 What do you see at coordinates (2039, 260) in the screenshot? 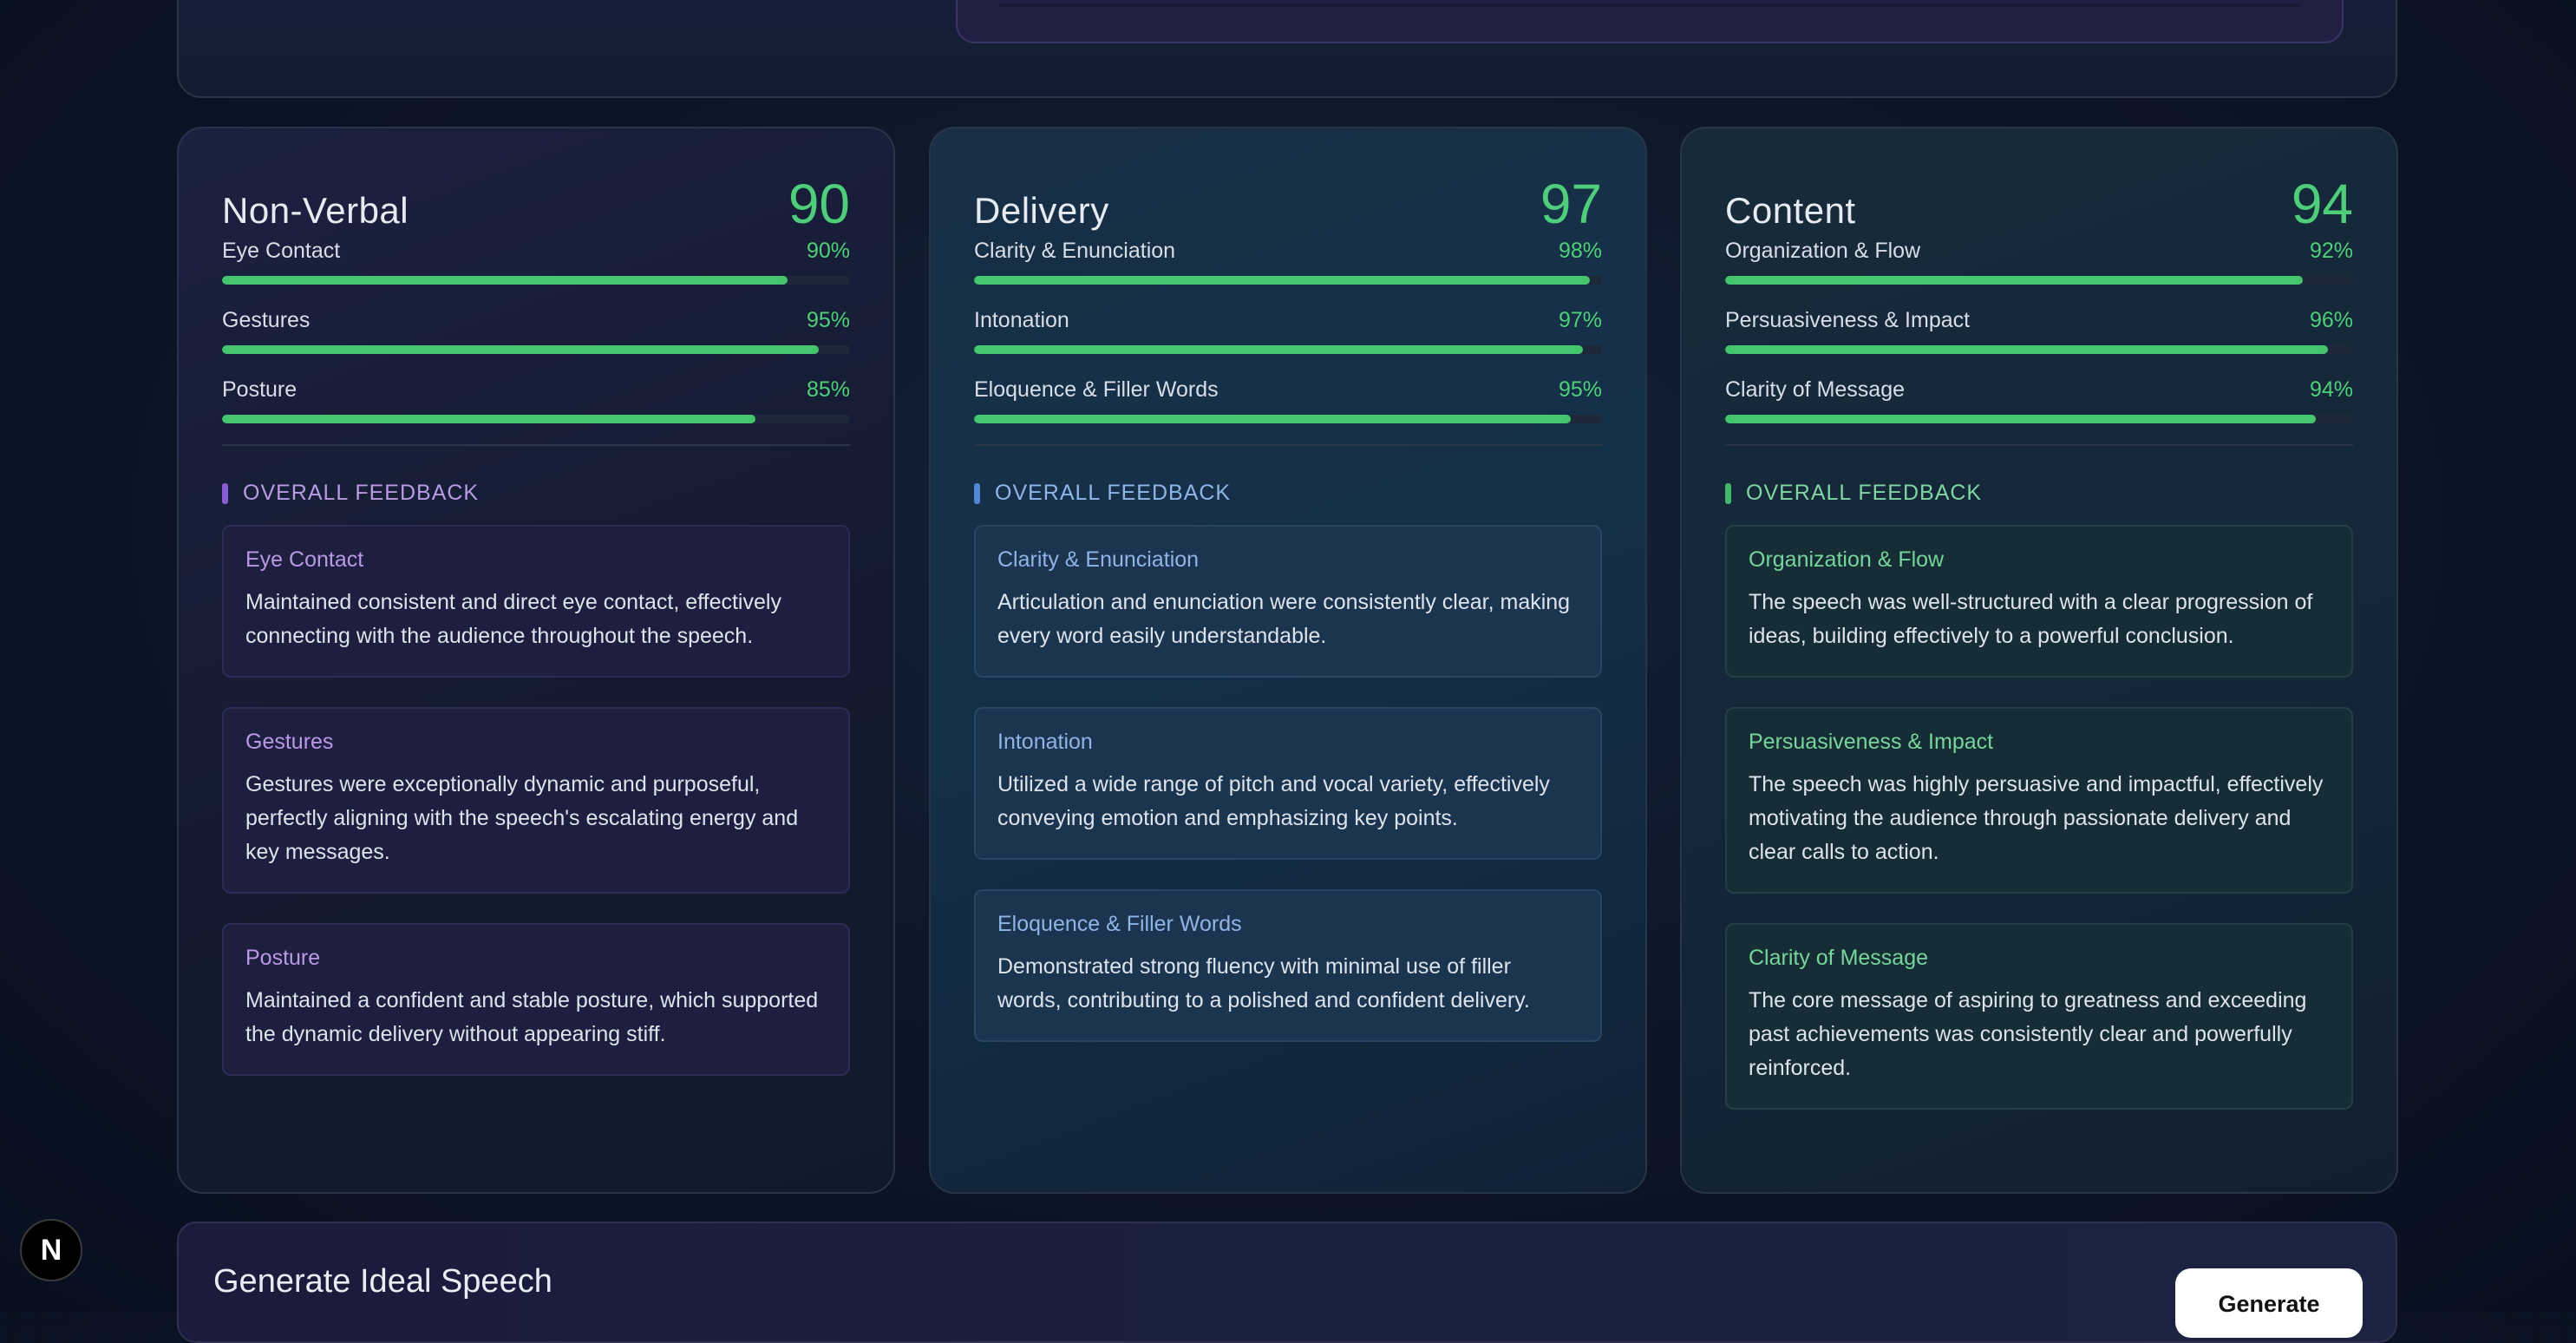
I see `metric: Organization & Flow 92%` at bounding box center [2039, 260].